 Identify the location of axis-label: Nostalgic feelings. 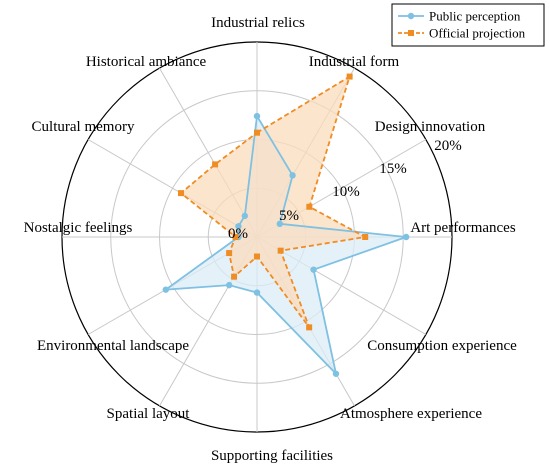
(78, 228).